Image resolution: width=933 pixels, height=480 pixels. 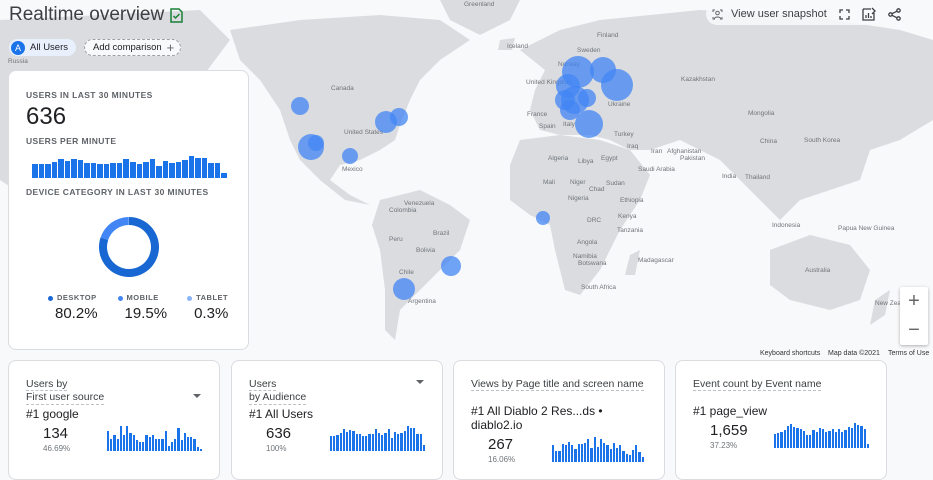 I want to click on all-users-chip: A All Users, so click(x=43, y=47).